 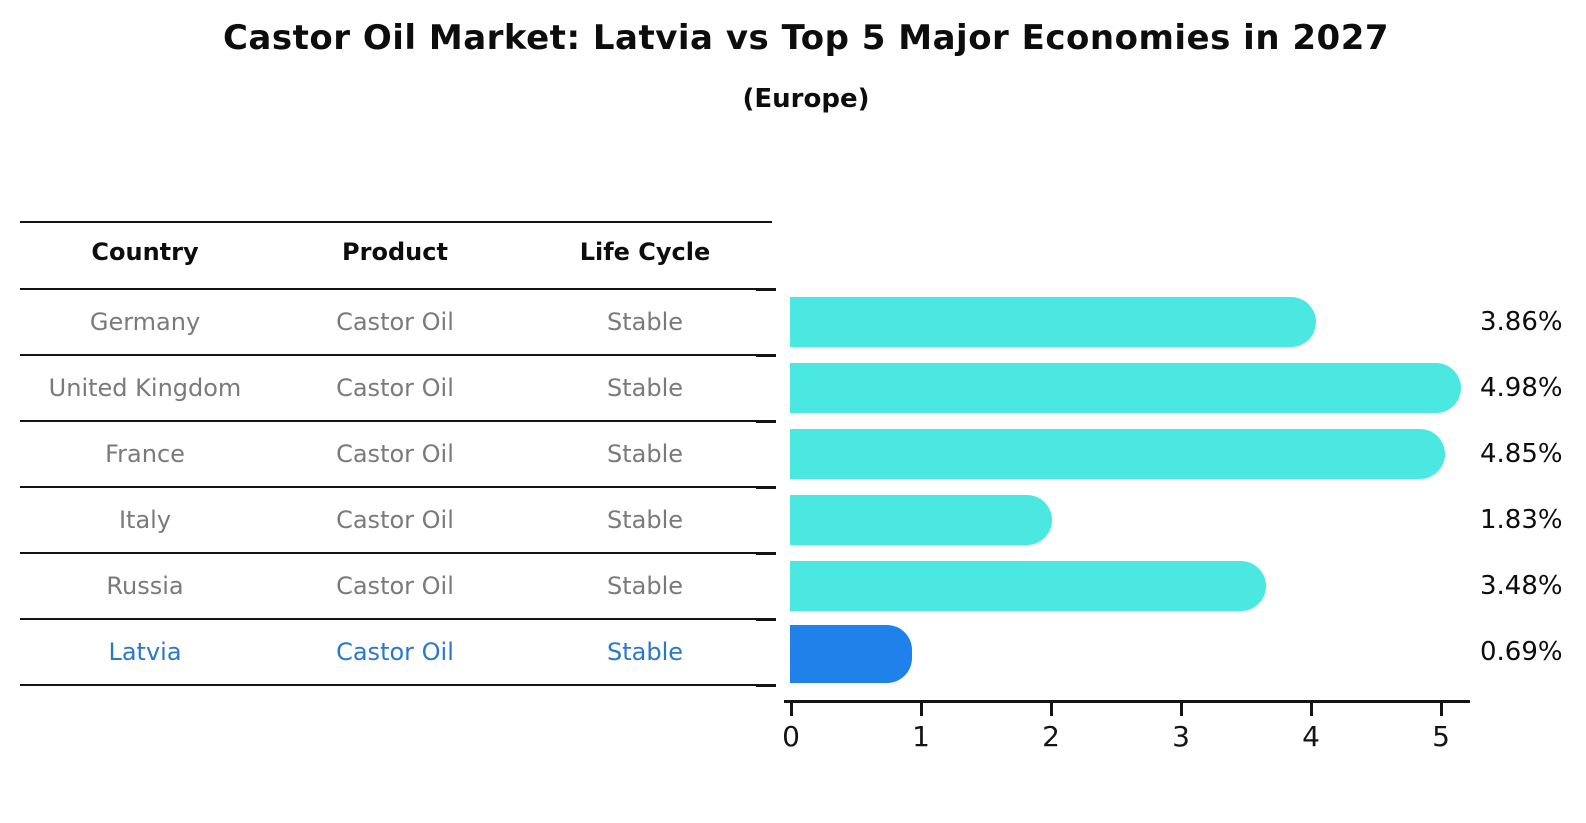 I want to click on bar-value-label: 0.69%, so click(x=1521, y=652).